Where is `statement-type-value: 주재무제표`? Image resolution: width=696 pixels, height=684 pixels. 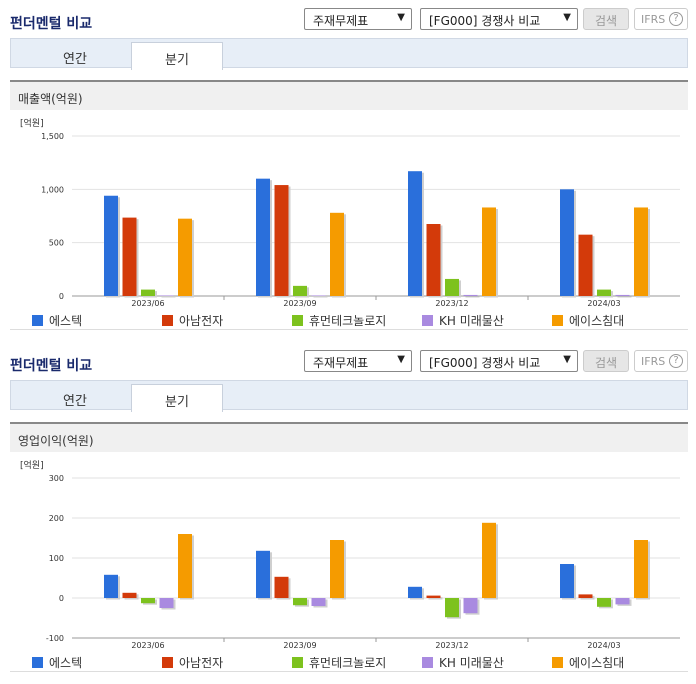
statement-type-value: 주재무제표 is located at coordinates (341, 21).